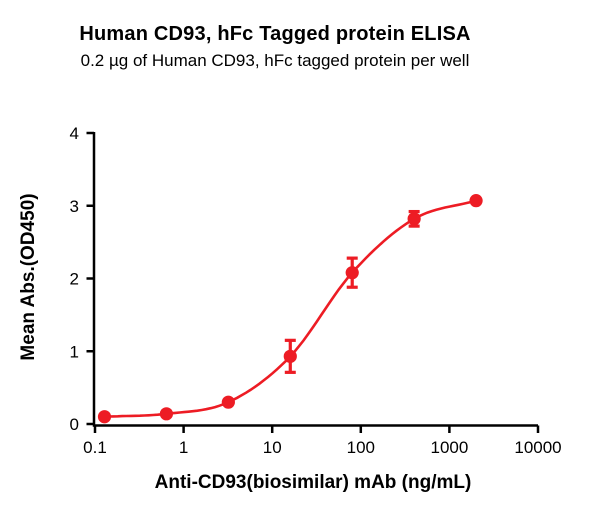 The width and height of the screenshot is (600, 512). I want to click on y-axis-ticks, so click(90, 278).